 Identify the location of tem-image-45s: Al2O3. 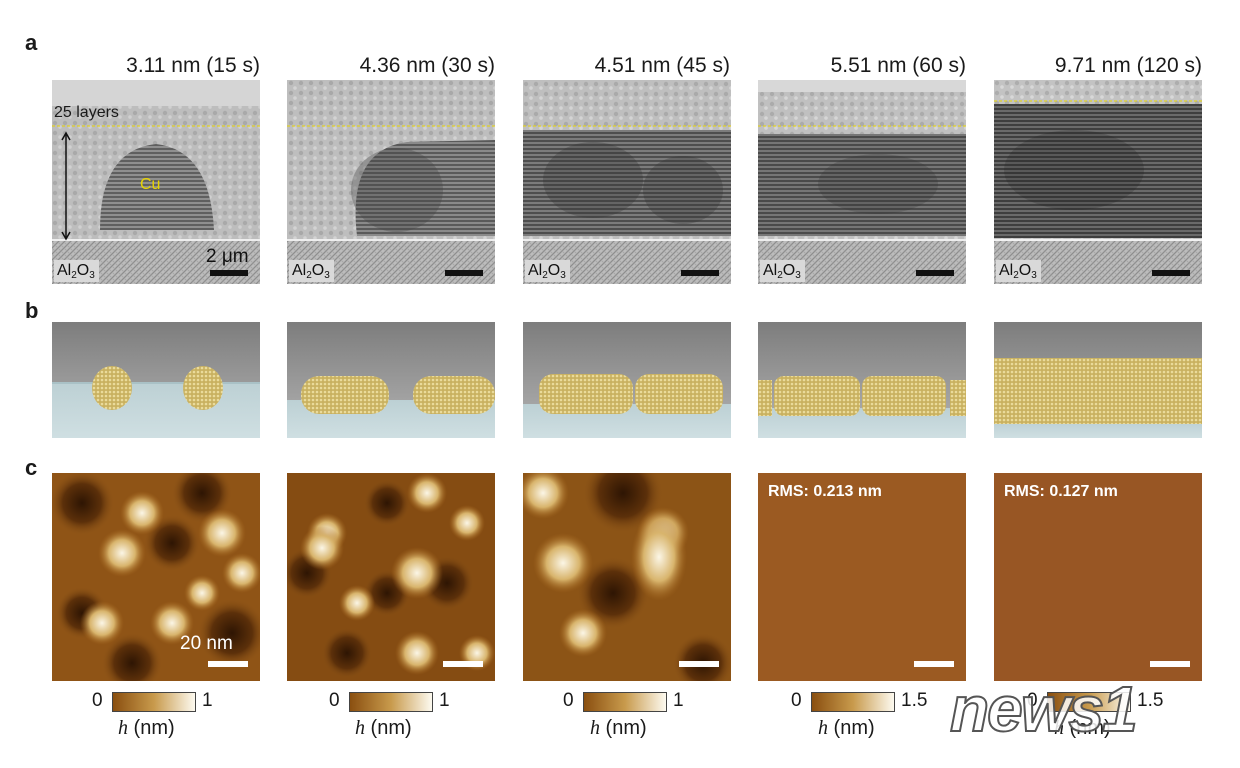
(627, 182).